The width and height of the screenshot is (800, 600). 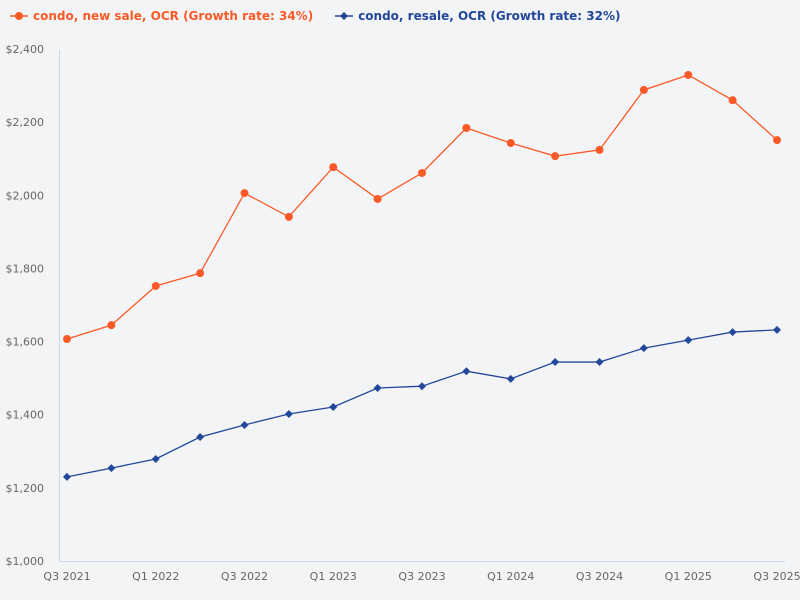 What do you see at coordinates (599, 576) in the screenshot?
I see `x-tick-label: Q3 2024` at bounding box center [599, 576].